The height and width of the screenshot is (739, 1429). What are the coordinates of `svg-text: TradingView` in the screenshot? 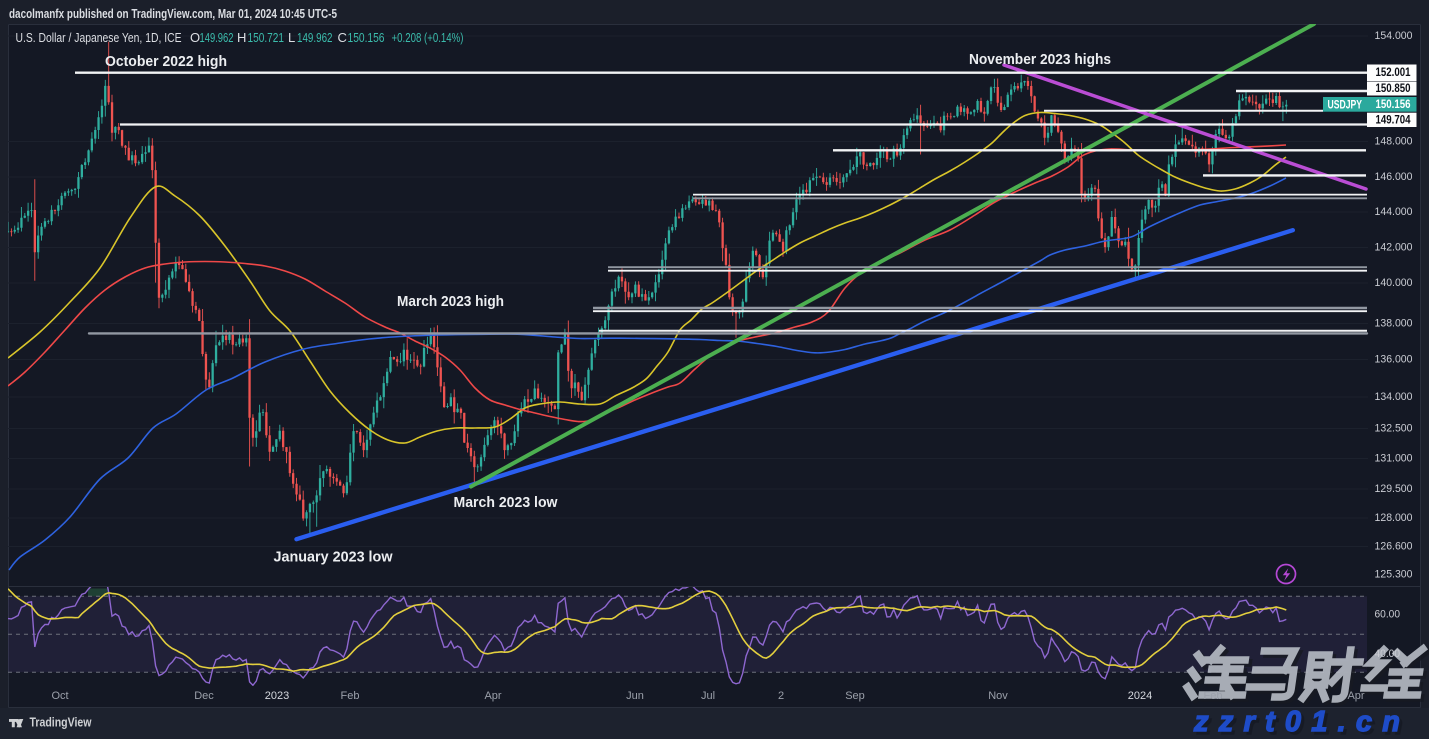 It's located at (61, 722).